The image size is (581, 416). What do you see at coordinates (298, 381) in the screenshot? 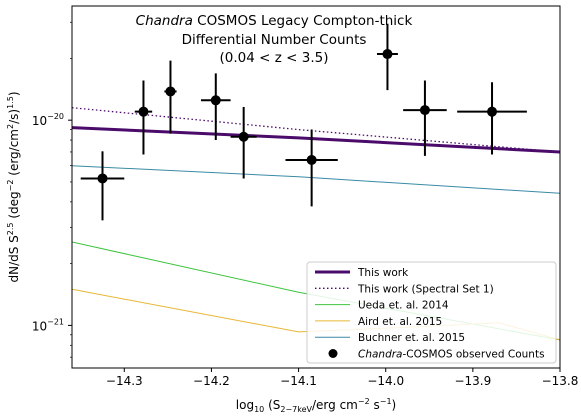
I see `x-tick-label: −14.1` at bounding box center [298, 381].